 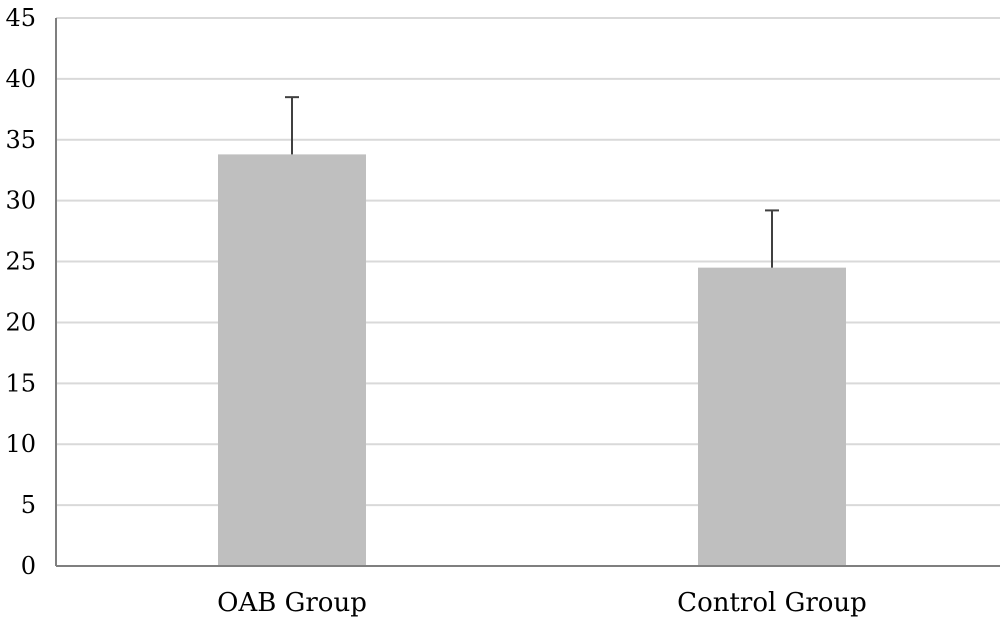 I want to click on y-tick-label: 45, so click(x=20, y=18).